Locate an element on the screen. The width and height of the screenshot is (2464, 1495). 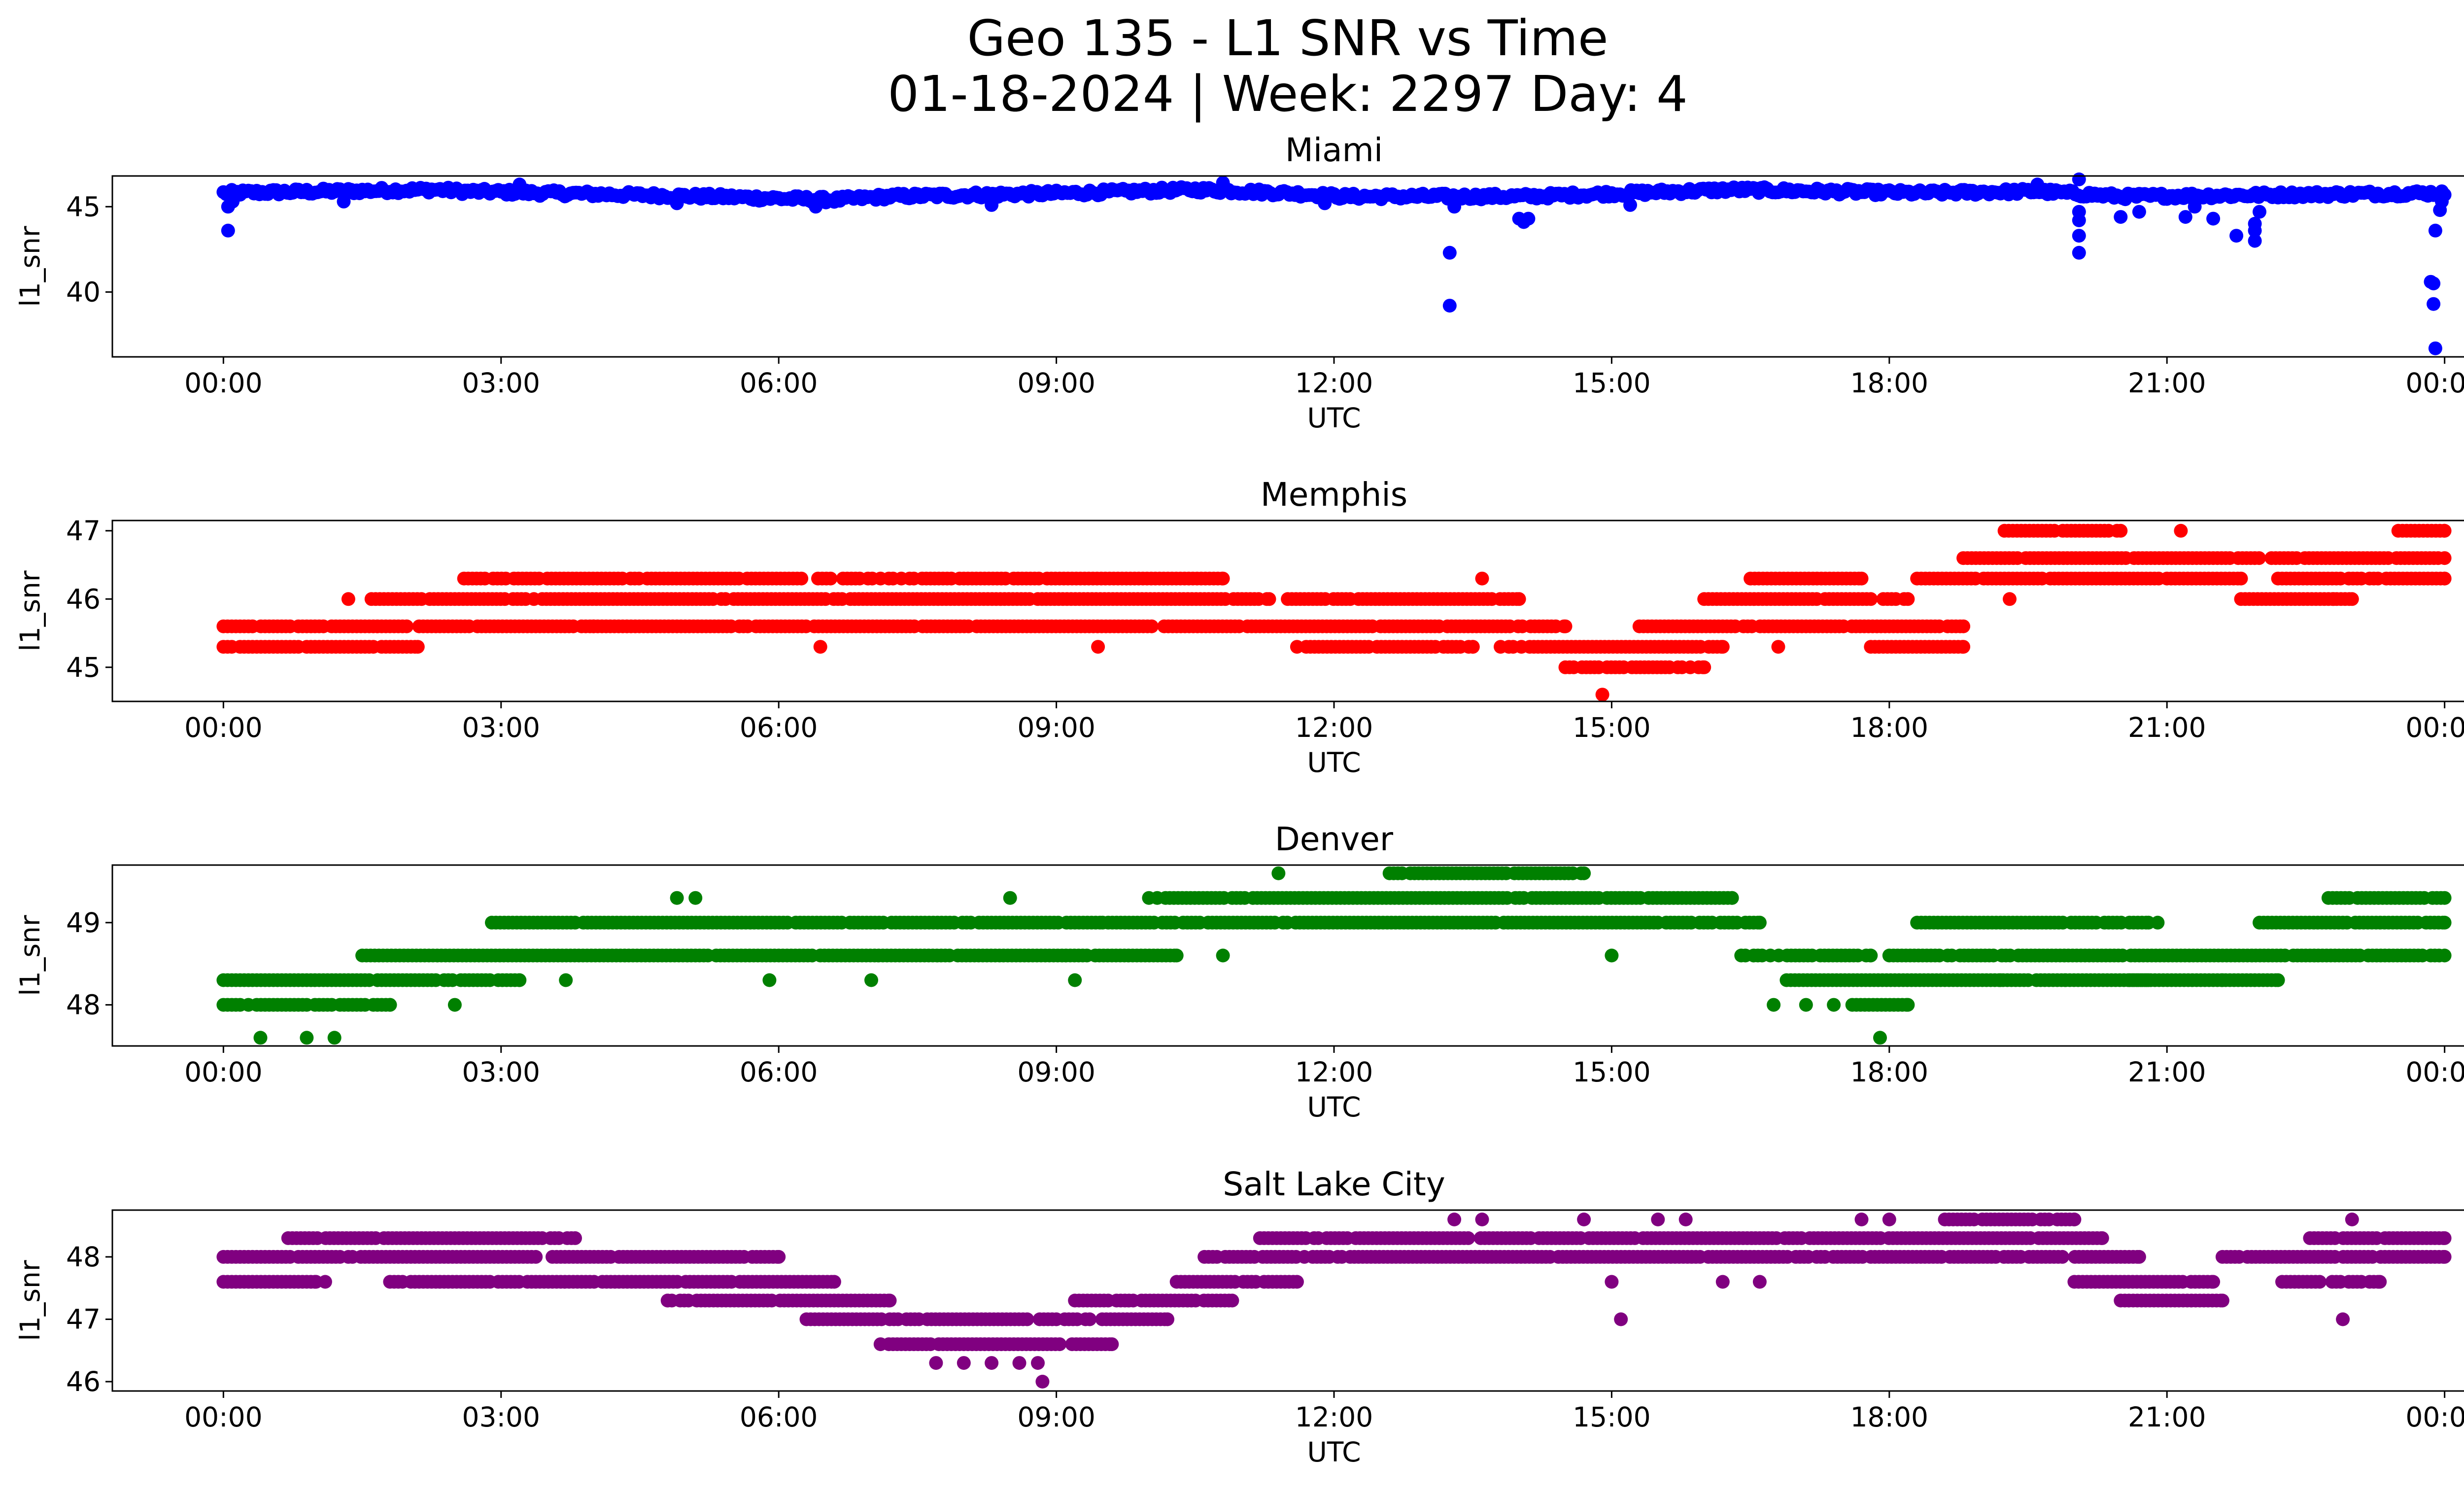
panel-1-title: Memphis is located at coordinates (1334, 495).